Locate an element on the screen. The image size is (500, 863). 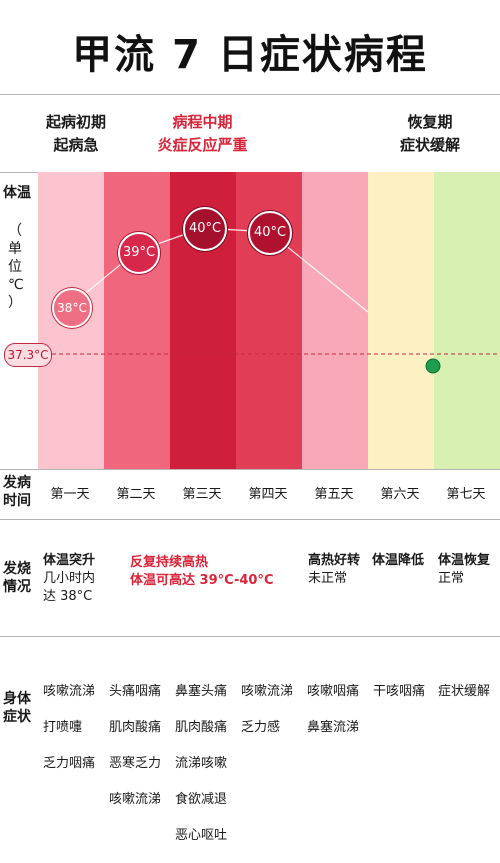
phase-mid-title: 病程中期 is located at coordinates (202, 122).